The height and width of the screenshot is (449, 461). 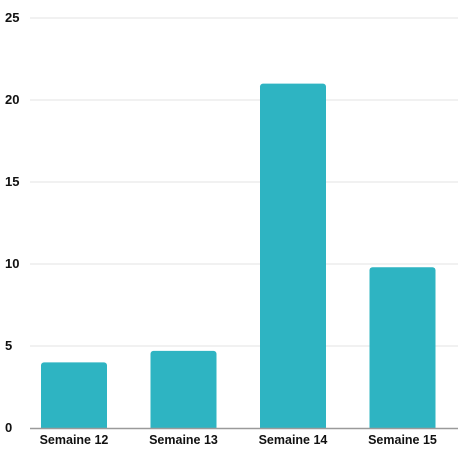 What do you see at coordinates (12, 99) in the screenshot?
I see `y-tick-label: 20` at bounding box center [12, 99].